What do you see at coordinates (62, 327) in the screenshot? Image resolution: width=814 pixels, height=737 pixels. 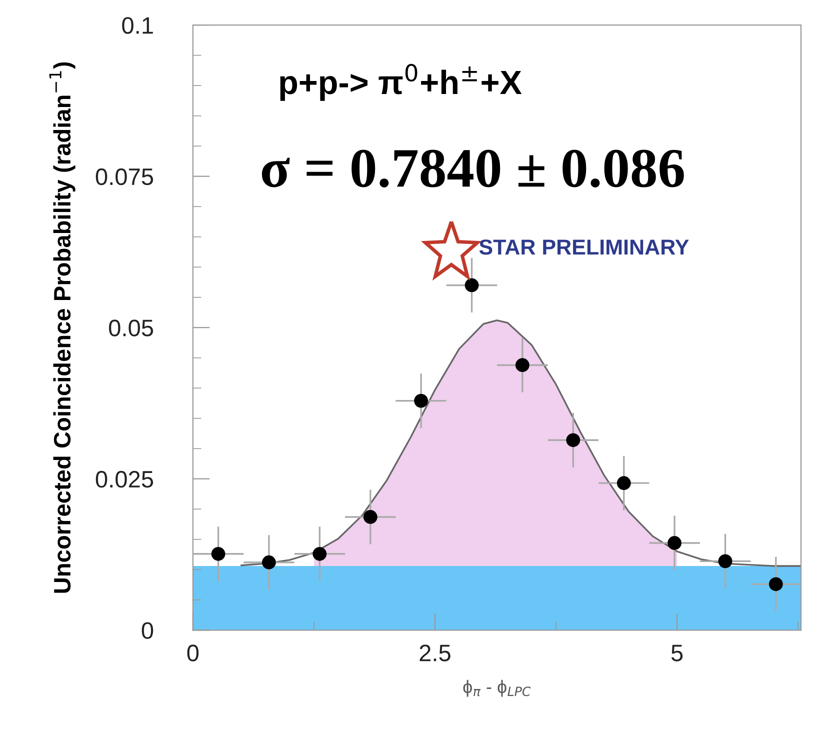 I see `y-axis-title: Uncorrected Coincidence Probability (radian$^{−1}$)` at bounding box center [62, 327].